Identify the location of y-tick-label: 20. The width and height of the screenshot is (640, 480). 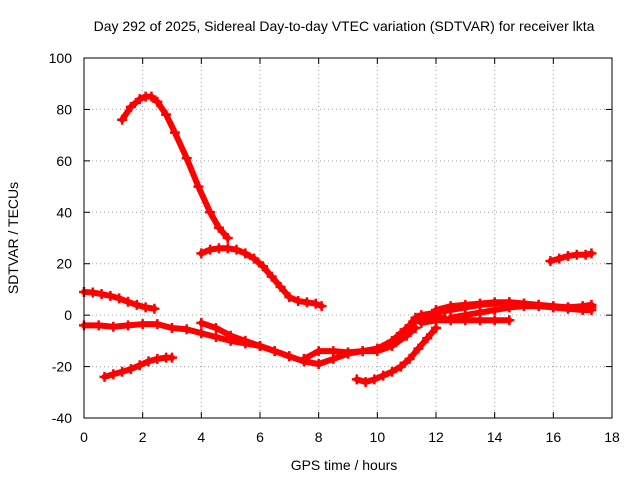
(64, 264).